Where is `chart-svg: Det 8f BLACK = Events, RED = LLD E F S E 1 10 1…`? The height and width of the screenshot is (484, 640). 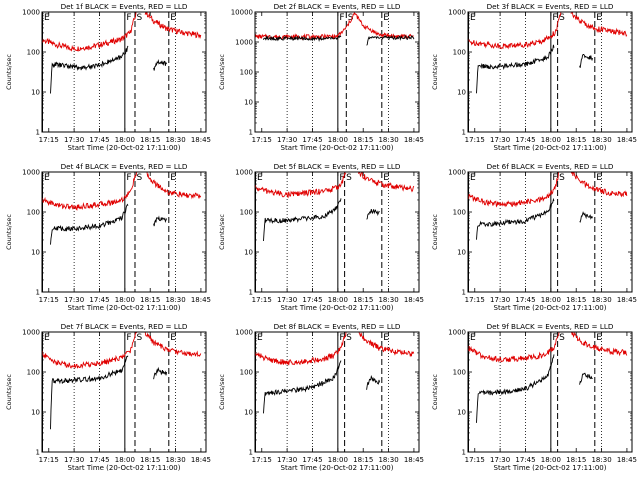
chart-svg: Det 8f BLACK = Events, RED = LLD E F S E 1 10 1… is located at coordinates (321, 397).